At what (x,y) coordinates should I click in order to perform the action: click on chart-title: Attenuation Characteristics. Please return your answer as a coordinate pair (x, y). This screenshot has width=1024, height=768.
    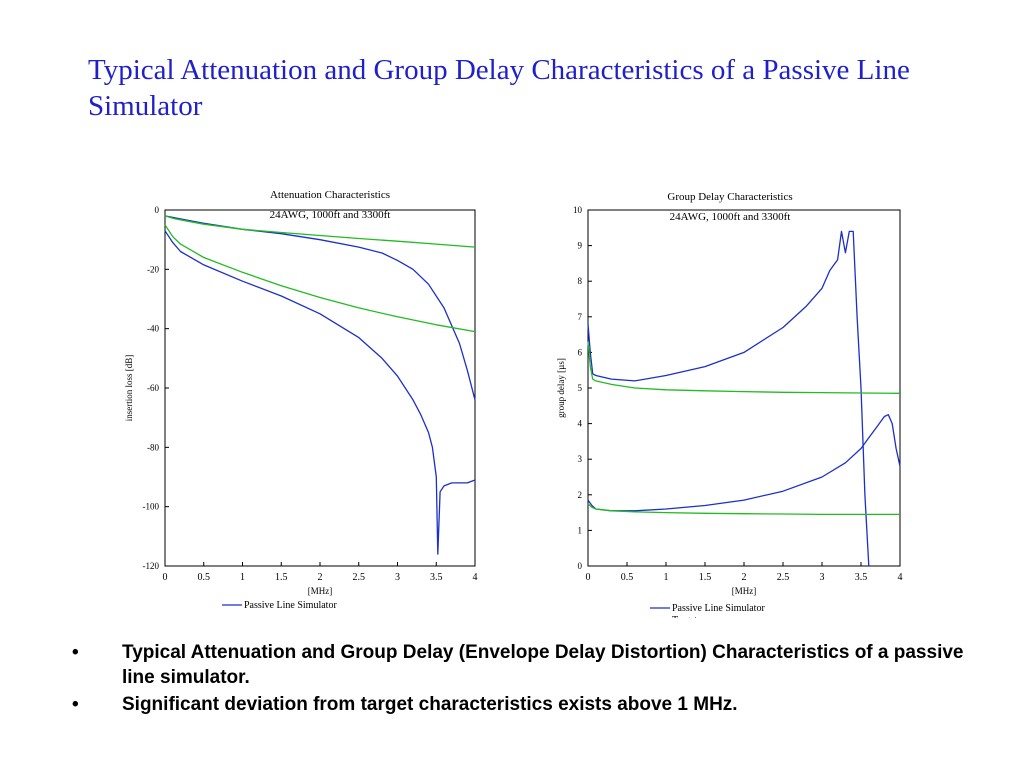
    Looking at the image, I should click on (330, 195).